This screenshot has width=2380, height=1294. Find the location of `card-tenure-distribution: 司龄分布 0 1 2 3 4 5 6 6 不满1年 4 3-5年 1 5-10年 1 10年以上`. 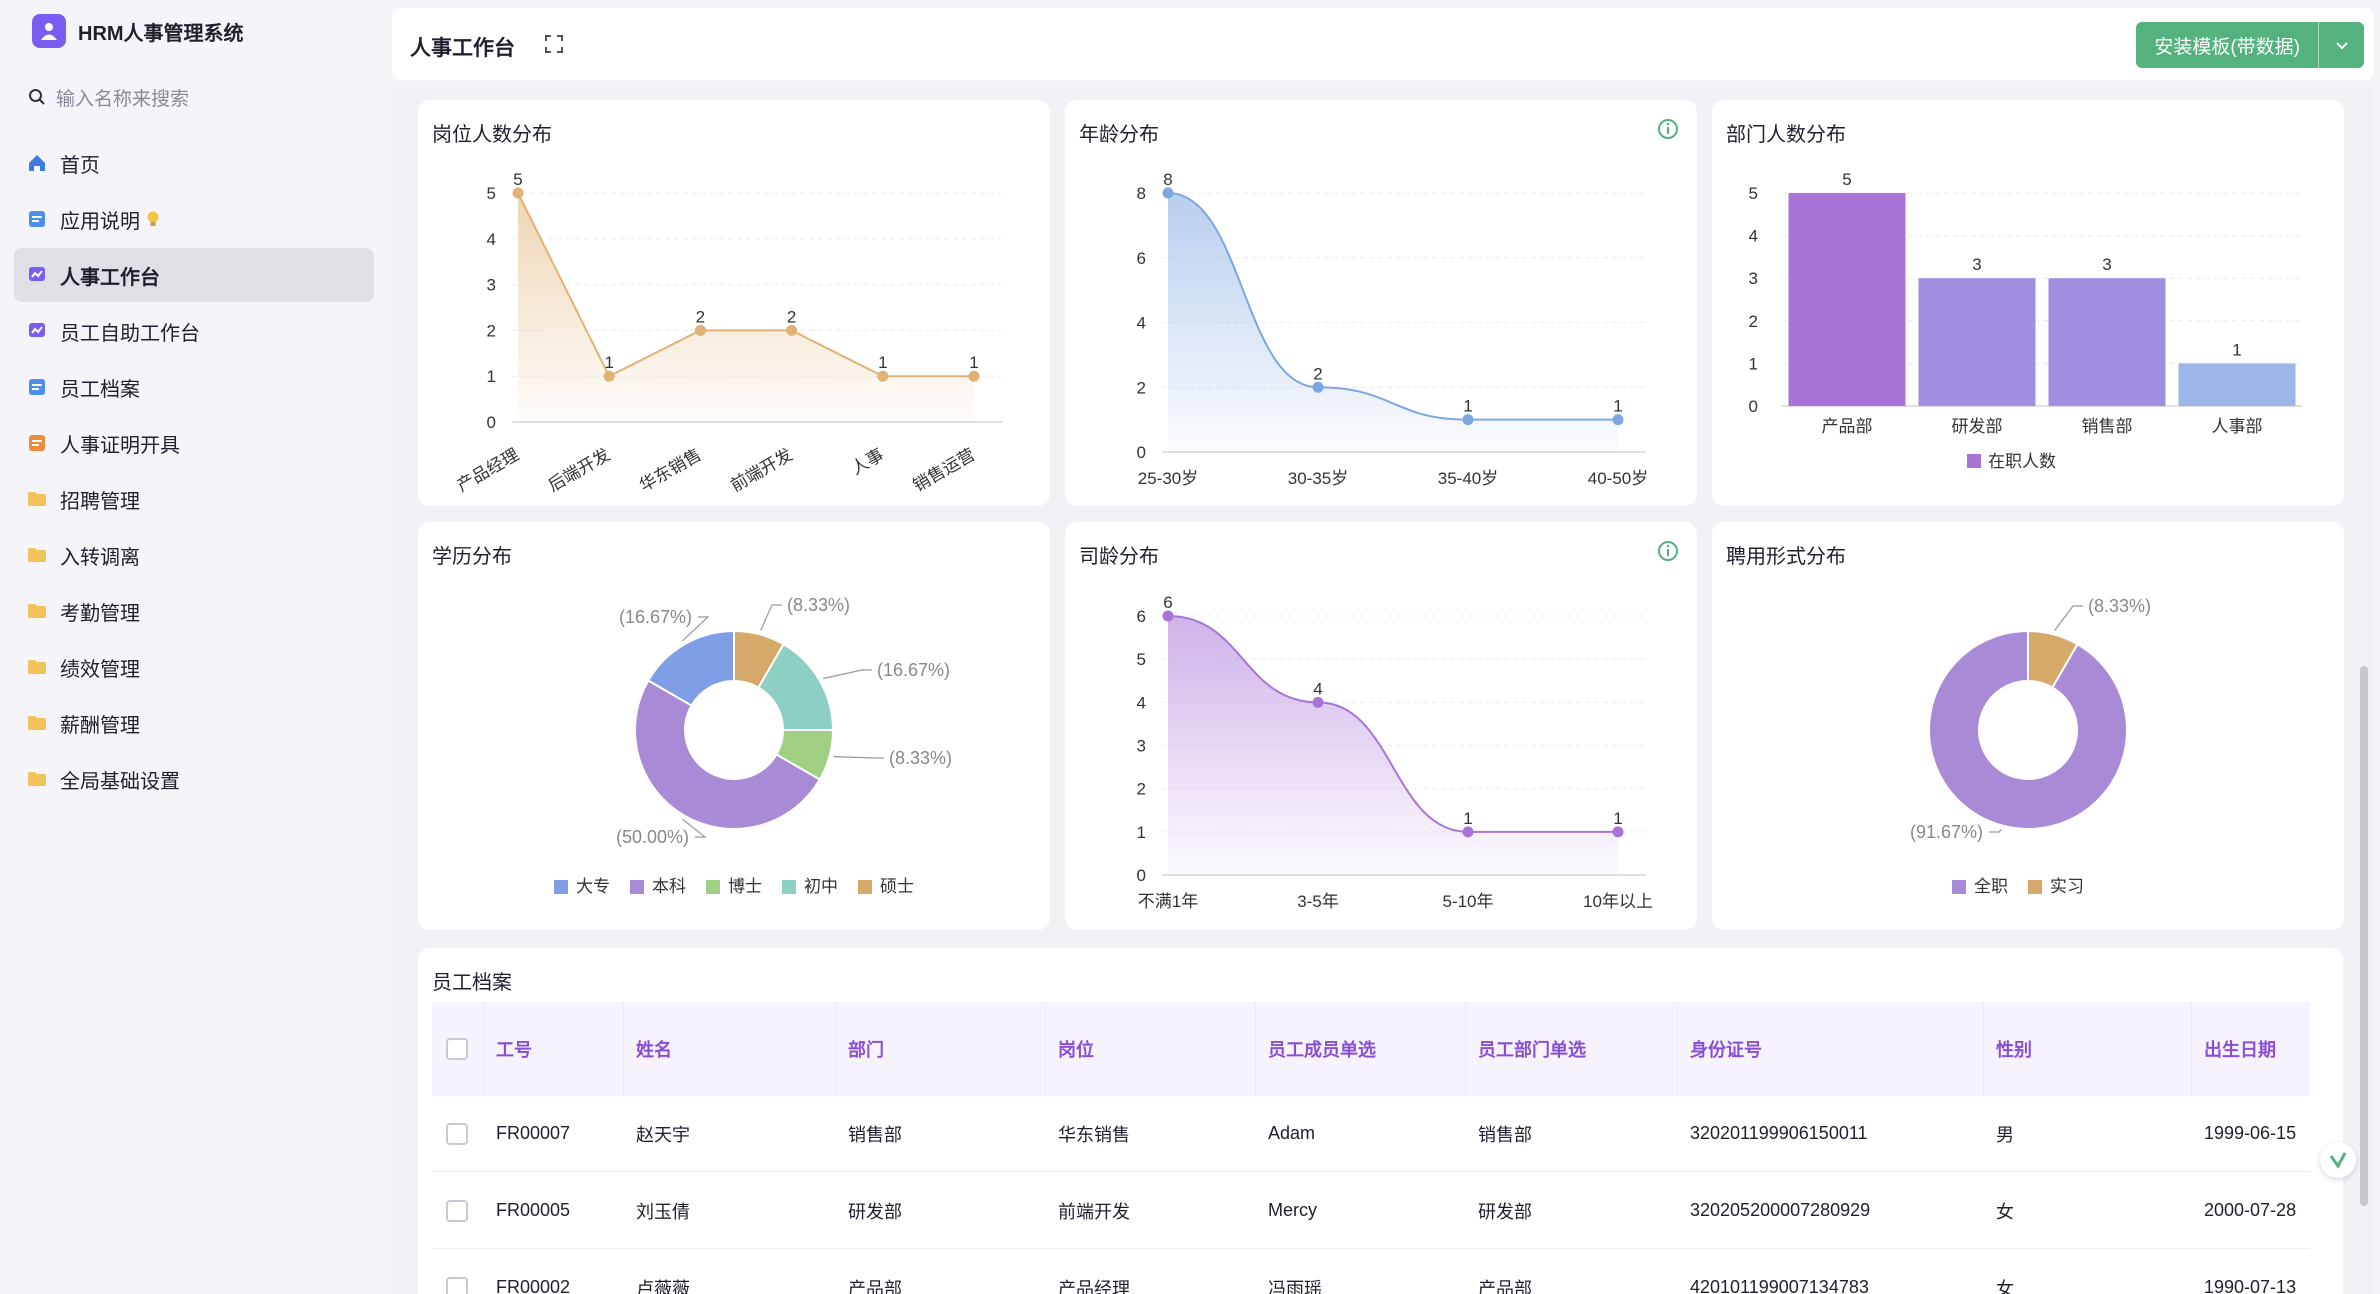

card-tenure-distribution: 司龄分布 0 1 2 3 4 5 6 6 不满1年 4 3-5年 1 5-10年 1 10年以上 is located at coordinates (1381, 726).